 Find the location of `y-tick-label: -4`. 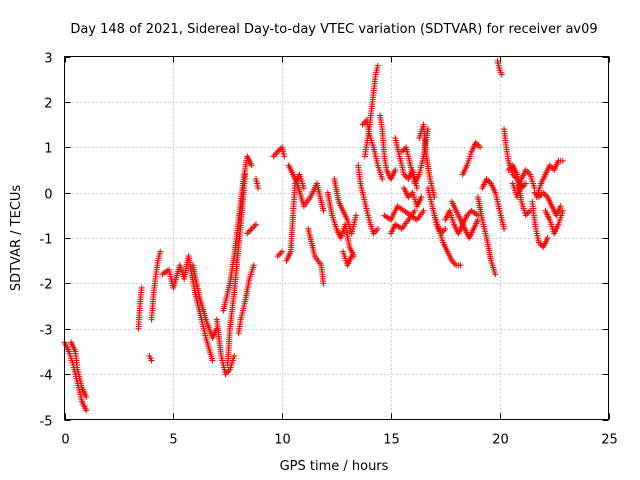

y-tick-label: -4 is located at coordinates (46, 376).